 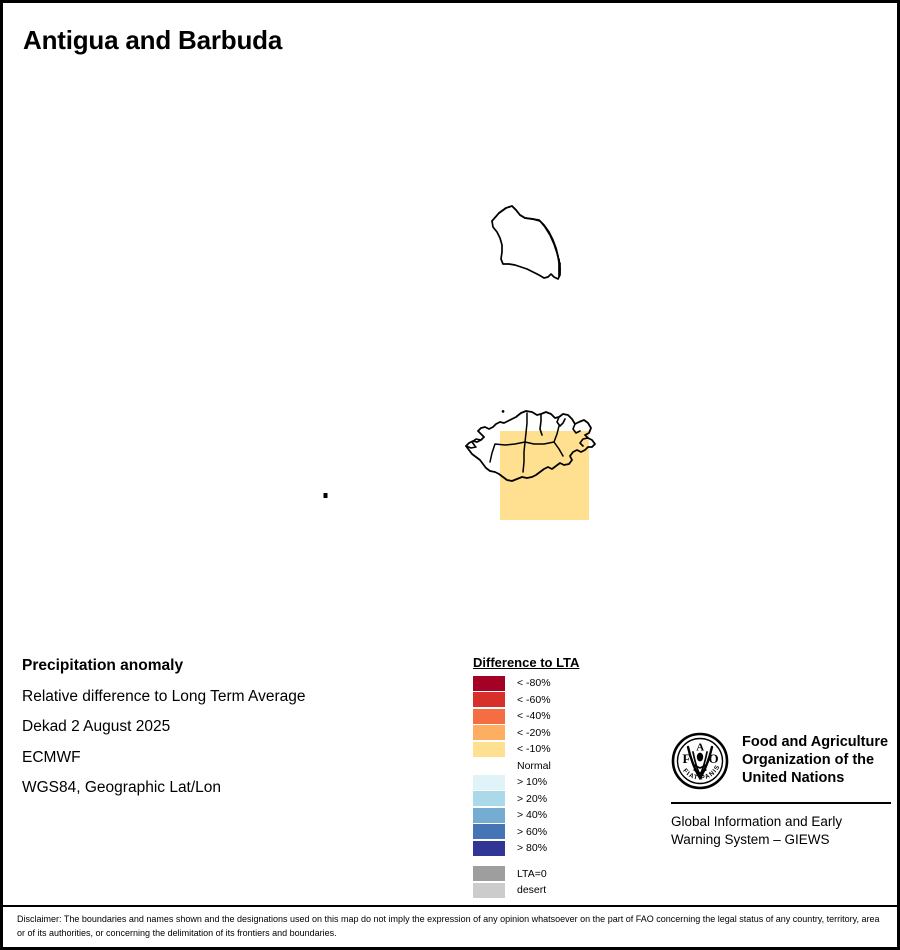 I want to click on legend-item-normal: Normal, so click(x=526, y=766).